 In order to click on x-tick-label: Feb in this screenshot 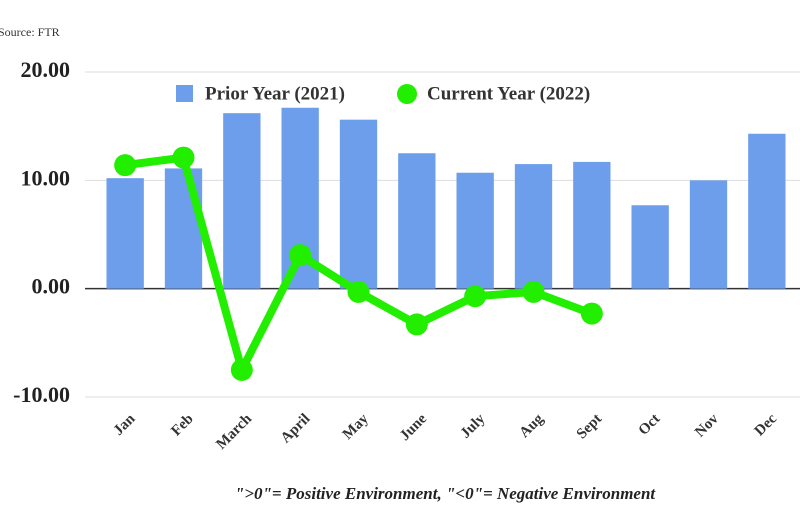, I will do `click(182, 425)`.